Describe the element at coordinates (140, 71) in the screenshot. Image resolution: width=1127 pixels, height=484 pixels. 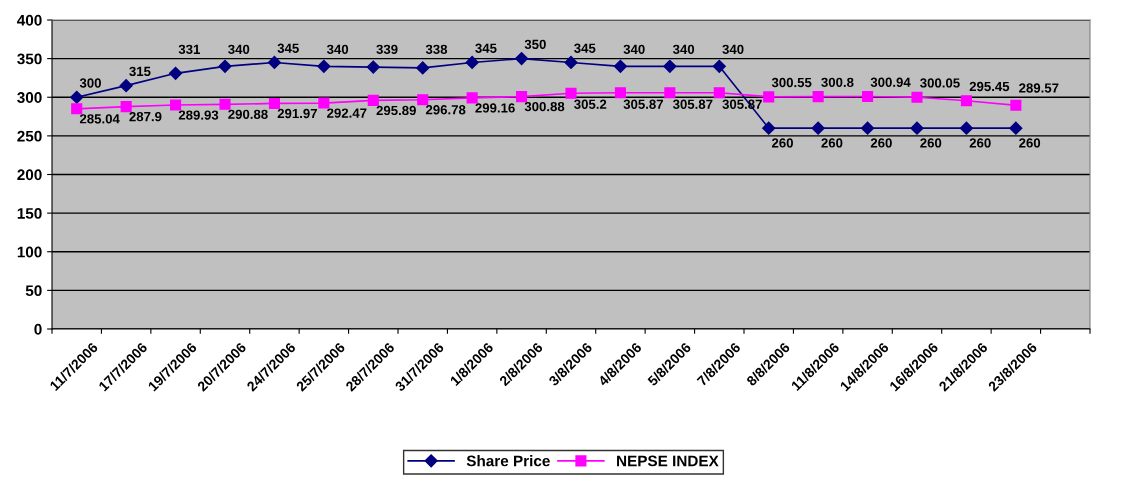
I see `data-label: 315` at that location.